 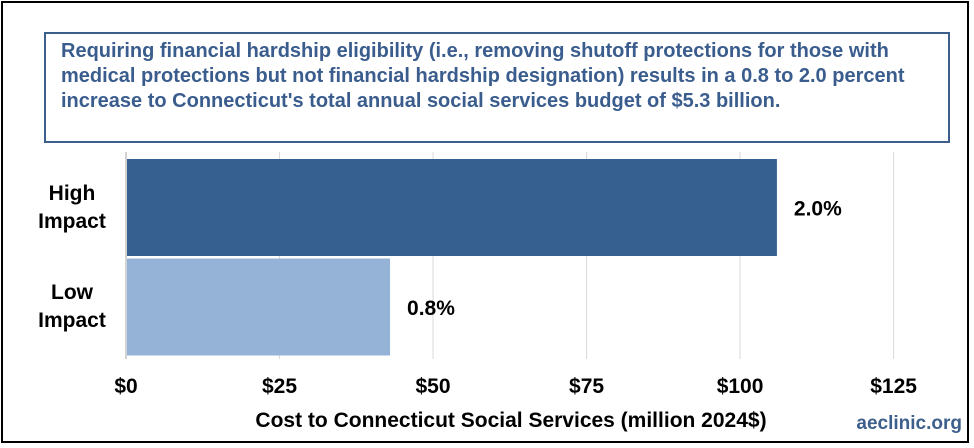 I want to click on x-tick-label-2: $50, so click(x=433, y=386).